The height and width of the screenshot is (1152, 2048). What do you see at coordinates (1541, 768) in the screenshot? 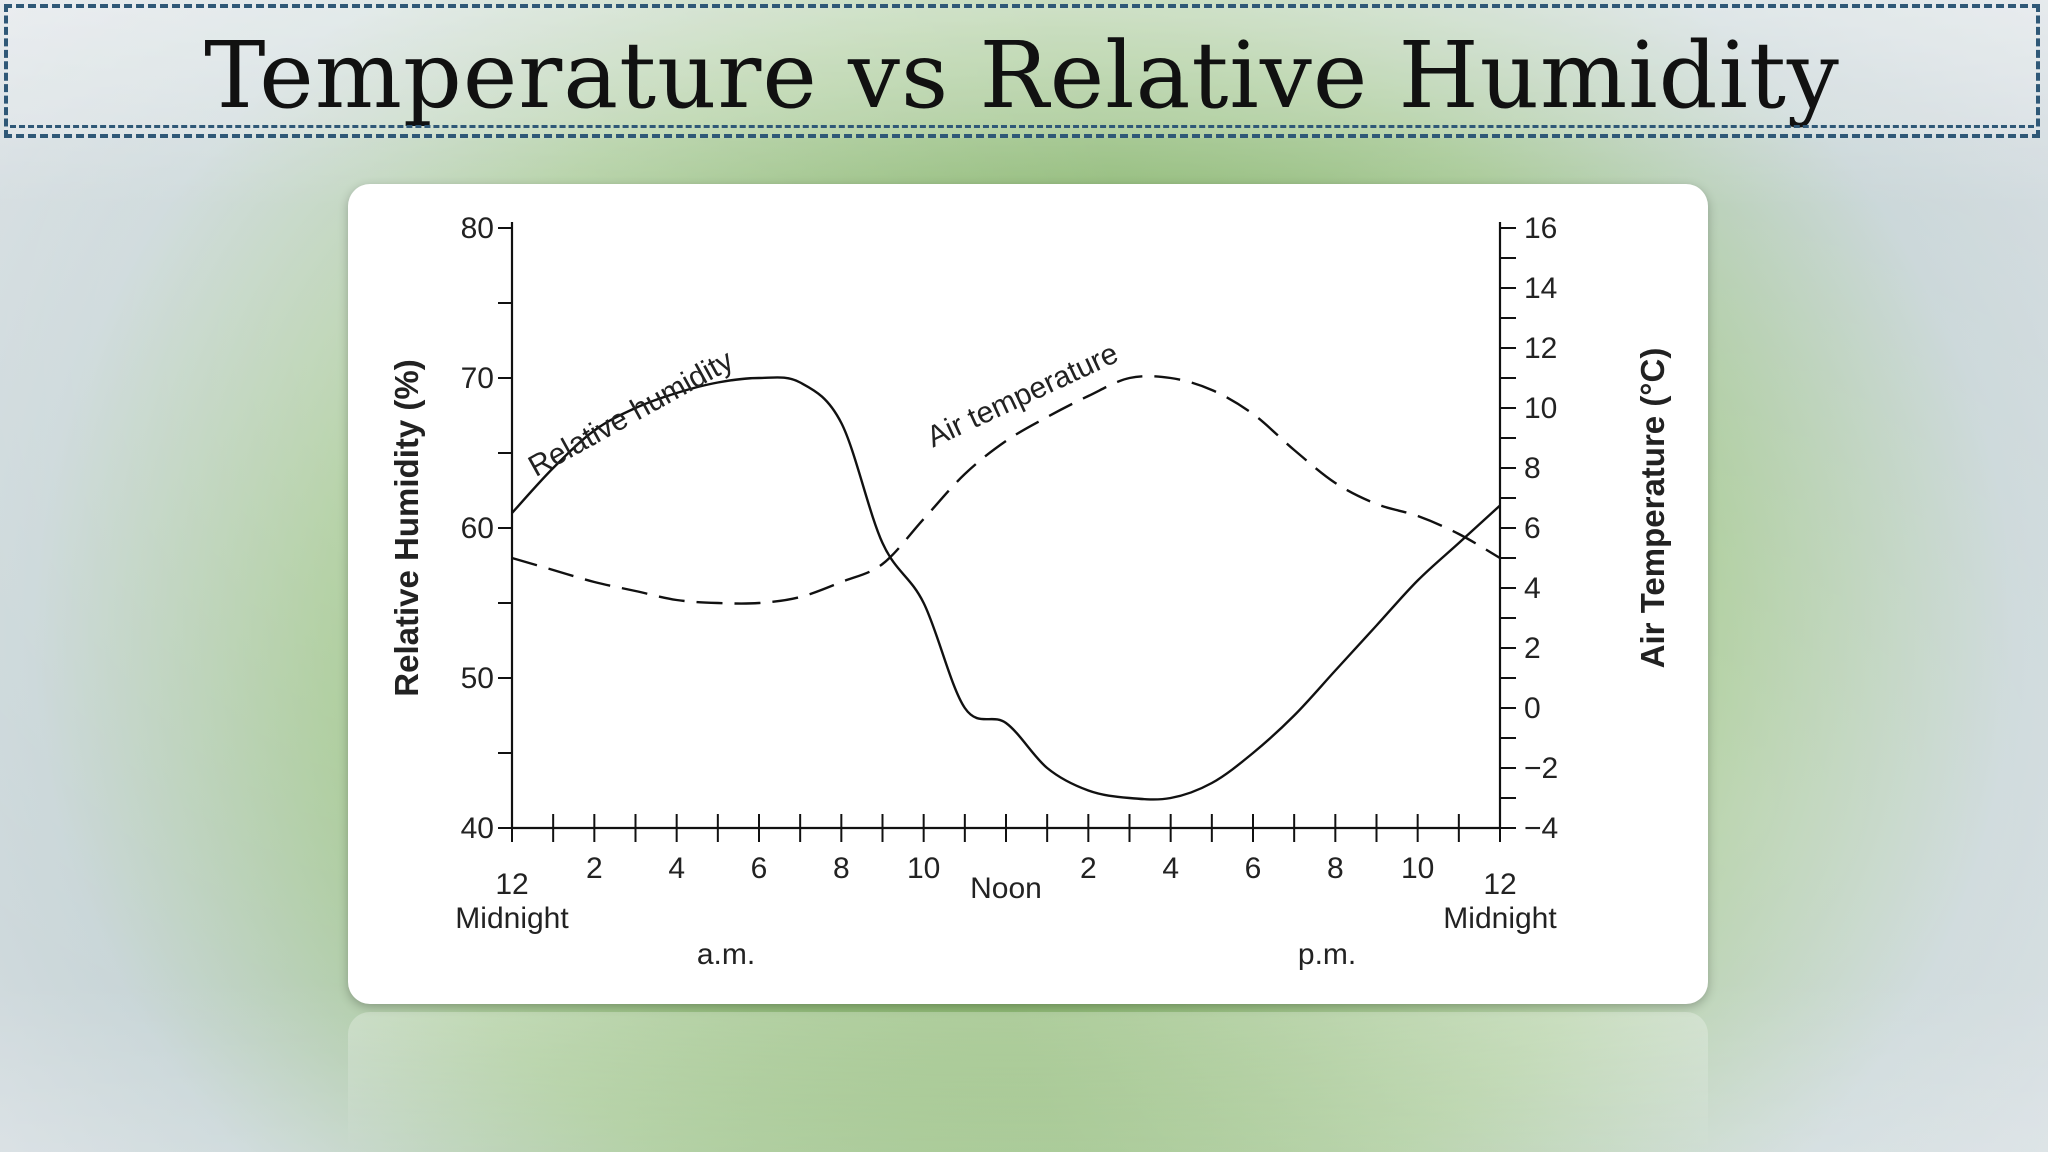
I see `right-tick-label: −2` at bounding box center [1541, 768].